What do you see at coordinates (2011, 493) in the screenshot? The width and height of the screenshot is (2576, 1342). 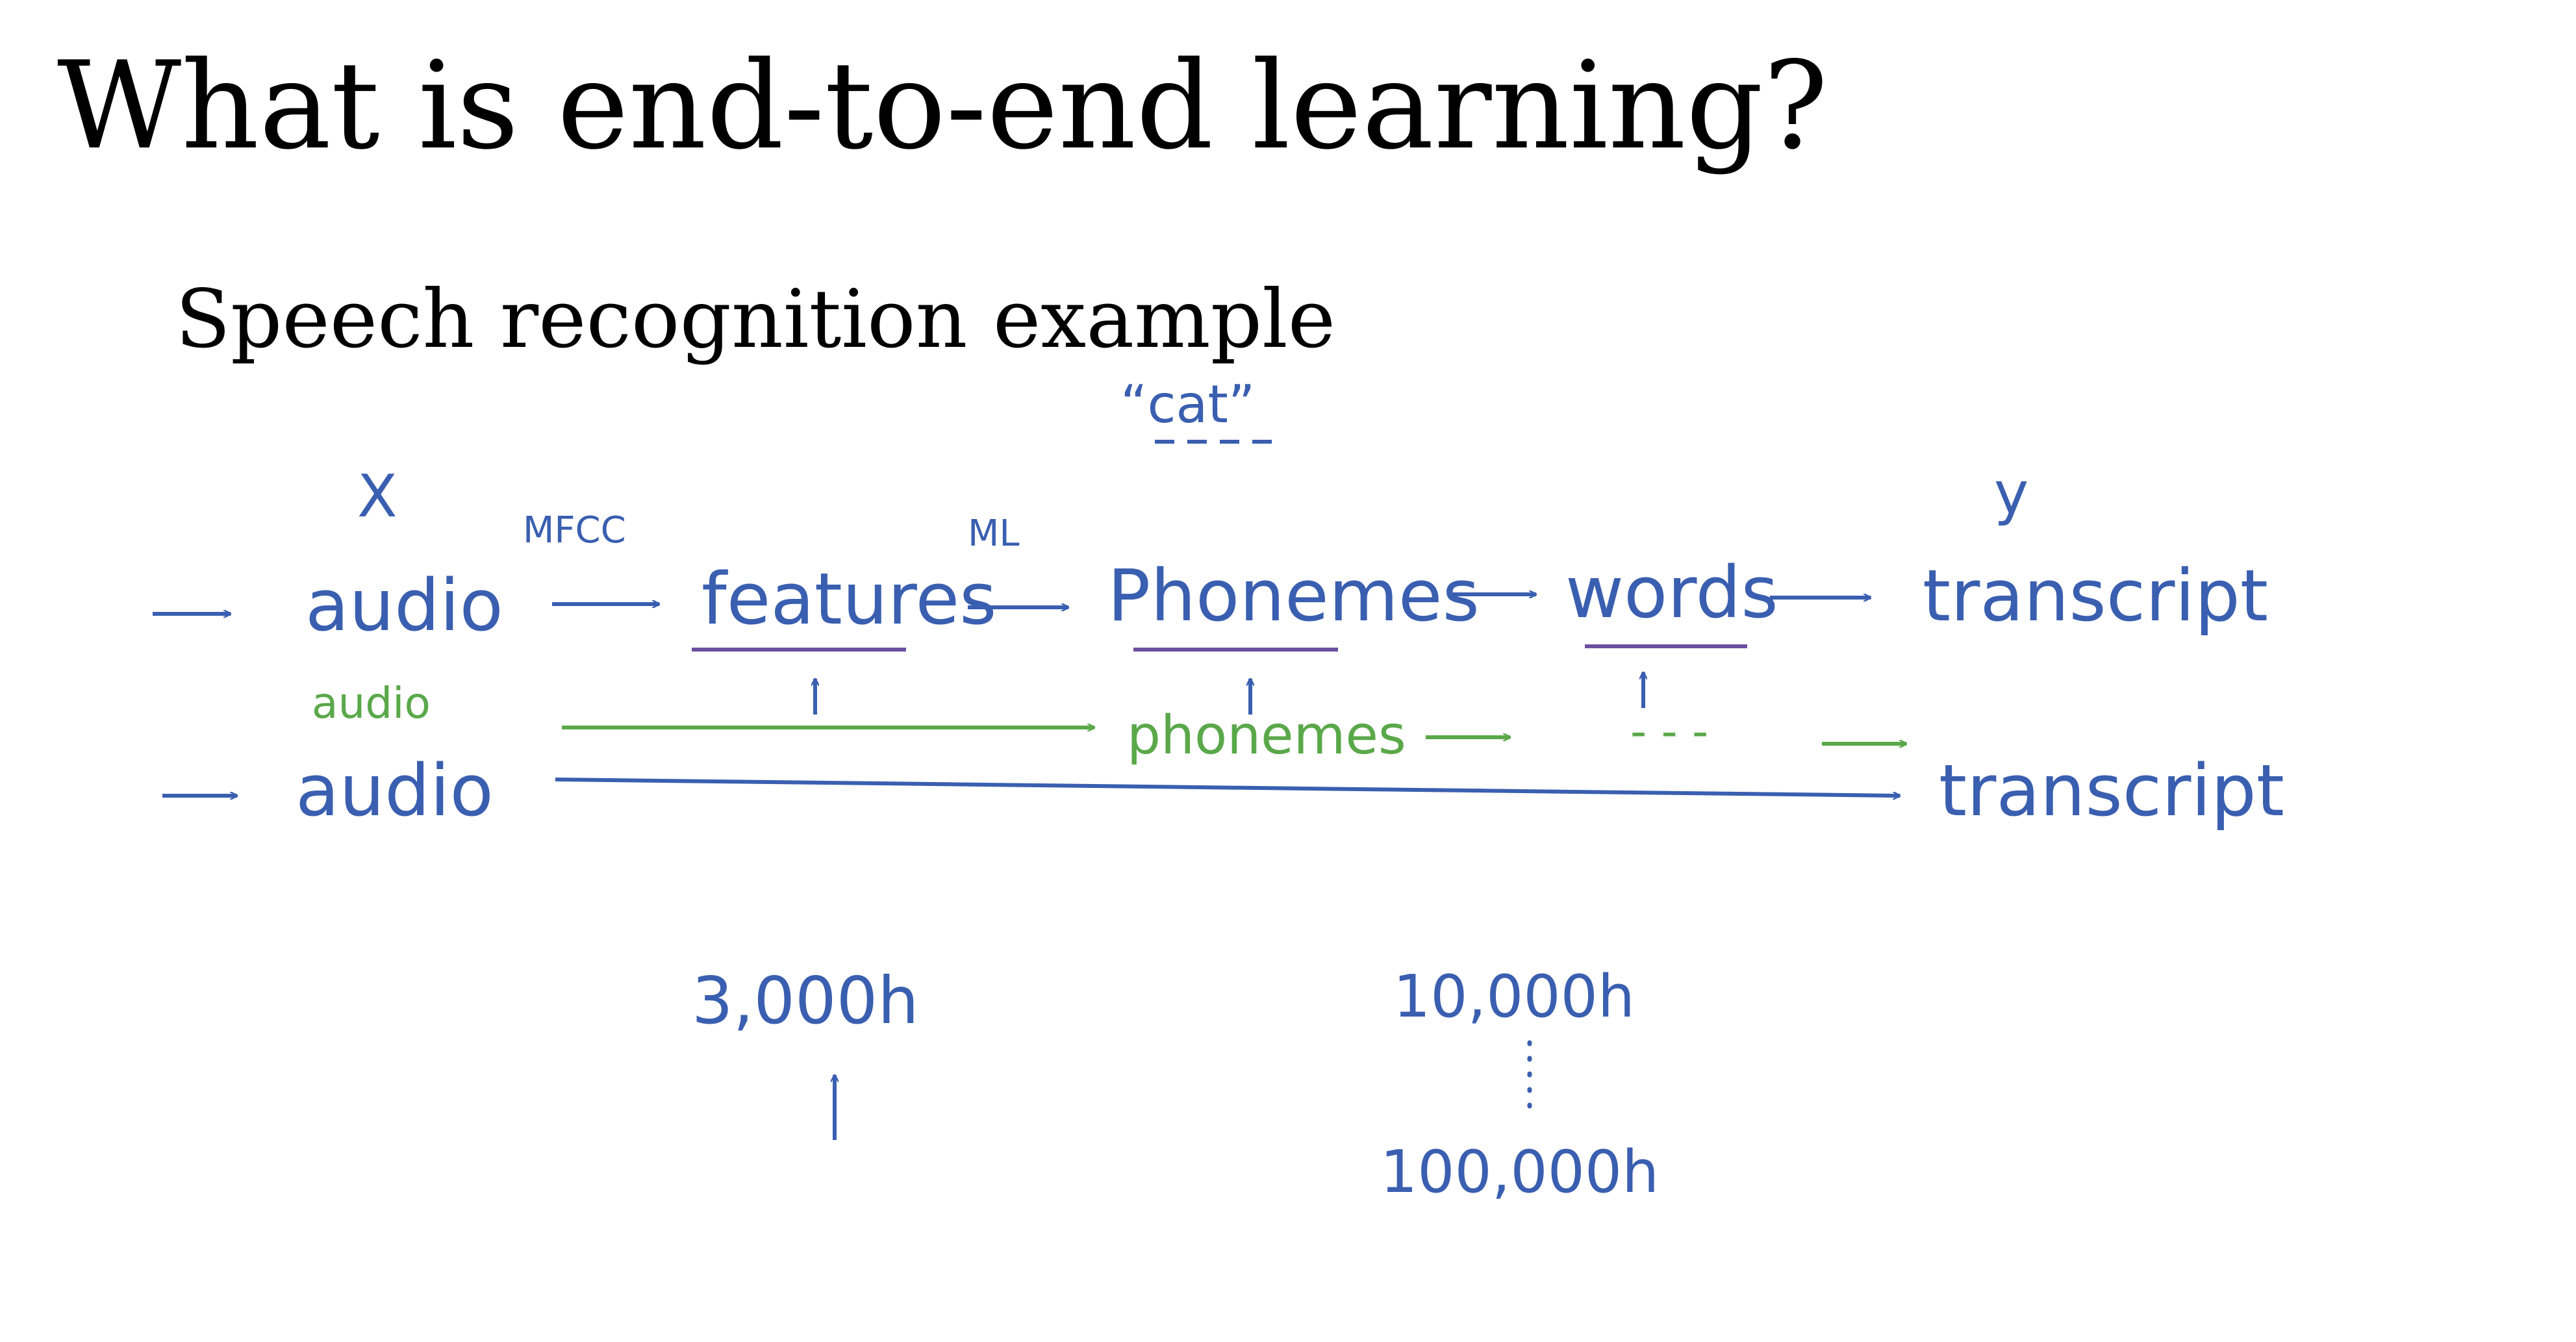 I see `y-label: y` at bounding box center [2011, 493].